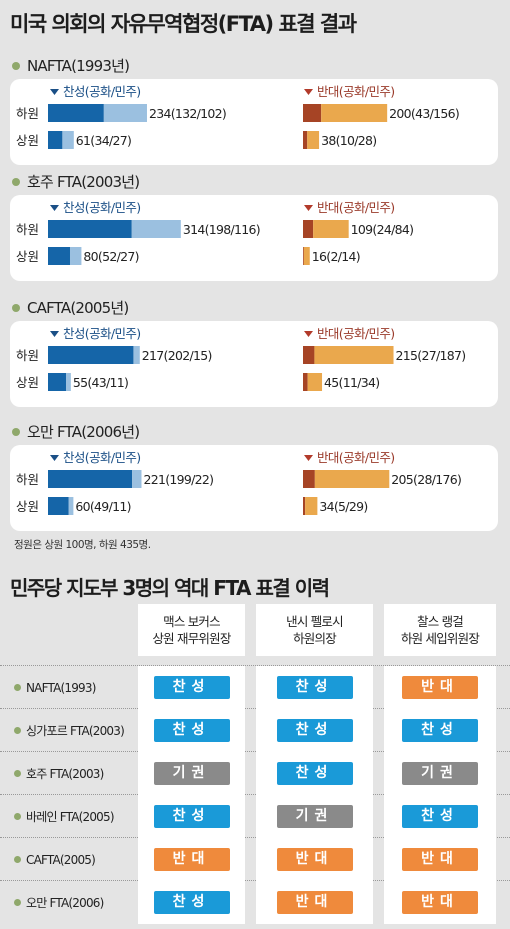  I want to click on column-header-rangel: 찰스 랭걸 하원 세입위원장, so click(440, 630).